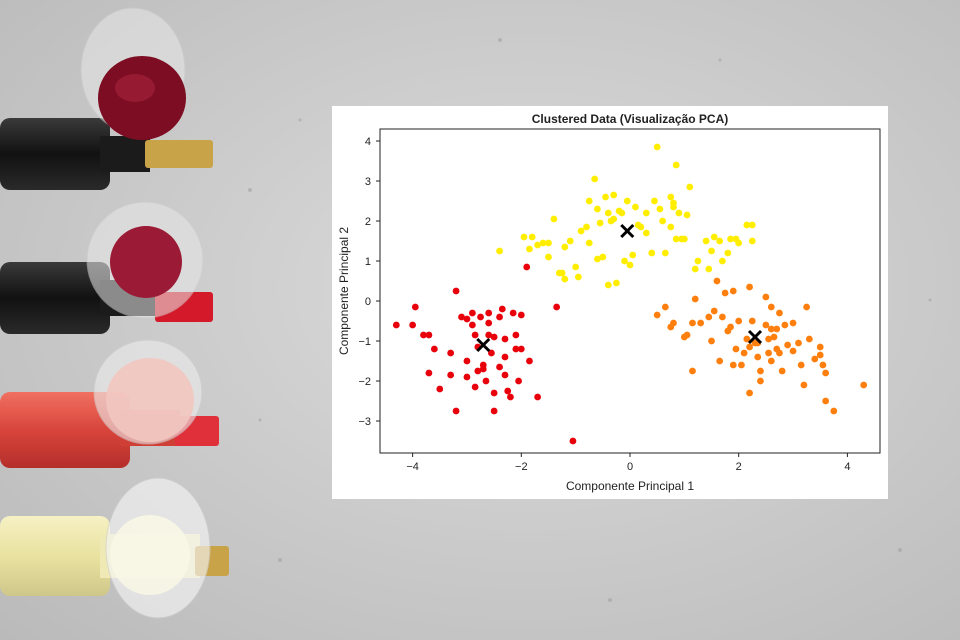 The width and height of the screenshot is (960, 640). I want to click on x-tick-label: −4, so click(412, 467).